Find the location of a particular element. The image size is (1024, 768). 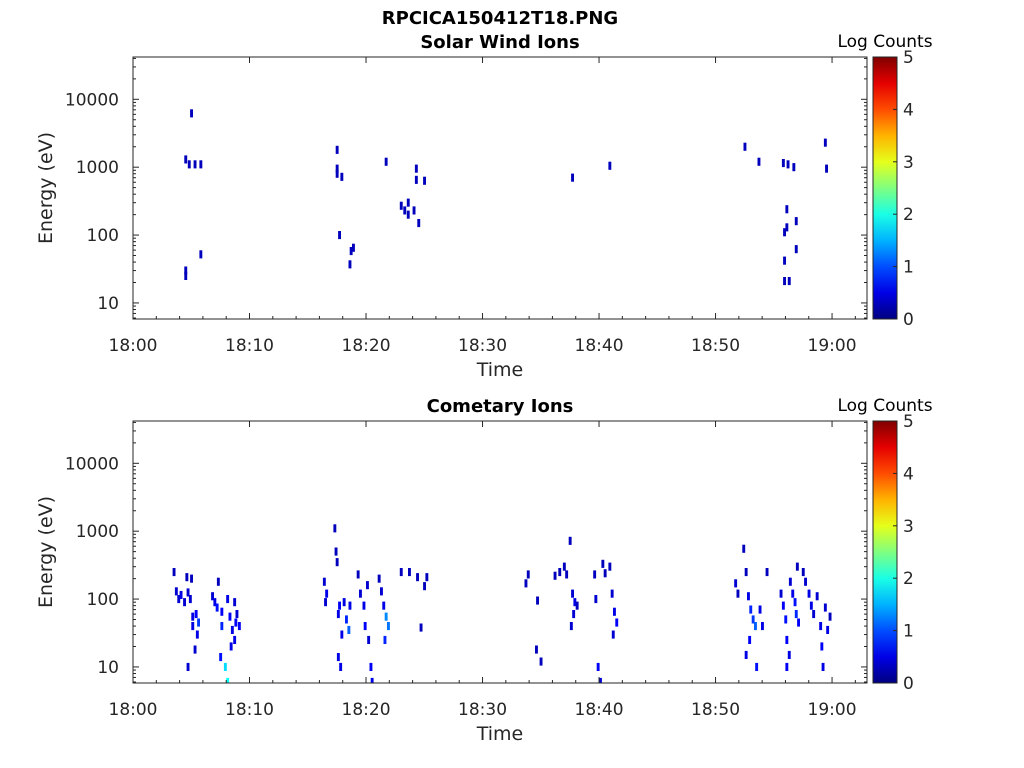

y-tick-label: 100 is located at coordinates (103, 600).